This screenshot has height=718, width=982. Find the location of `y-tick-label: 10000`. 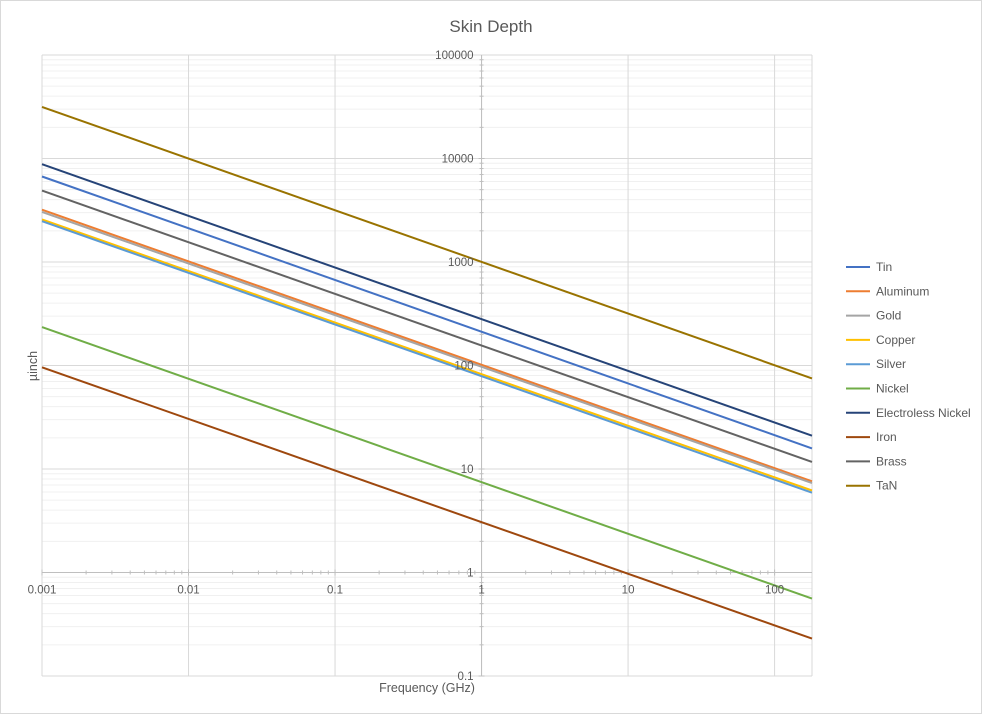

y-tick-label: 10000 is located at coordinates (458, 160).